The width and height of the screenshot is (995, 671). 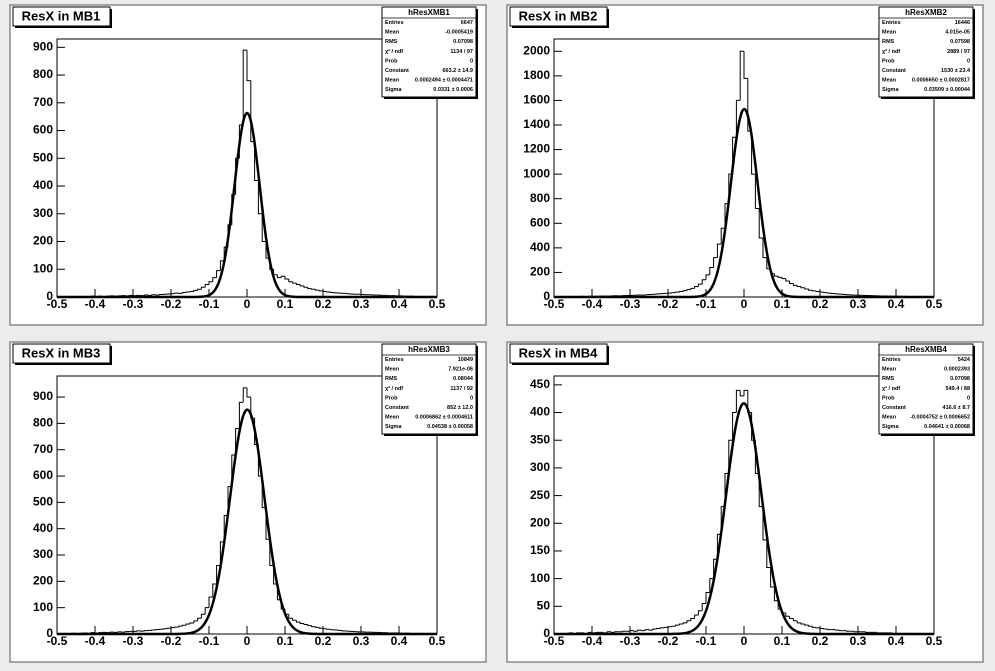 I want to click on y-tick-label: 50, so click(x=544, y=605).